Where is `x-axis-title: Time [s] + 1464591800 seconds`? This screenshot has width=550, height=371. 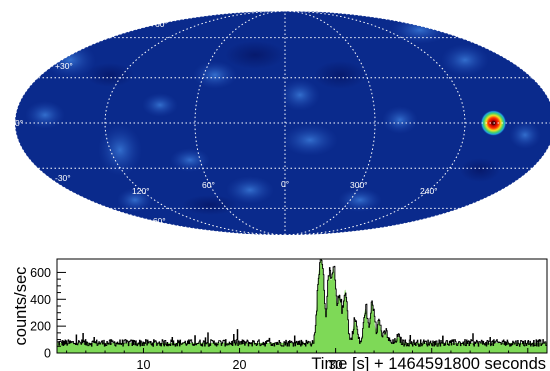
x-axis-title: Time [s] + 1464591800 seconds is located at coordinates (428, 363).